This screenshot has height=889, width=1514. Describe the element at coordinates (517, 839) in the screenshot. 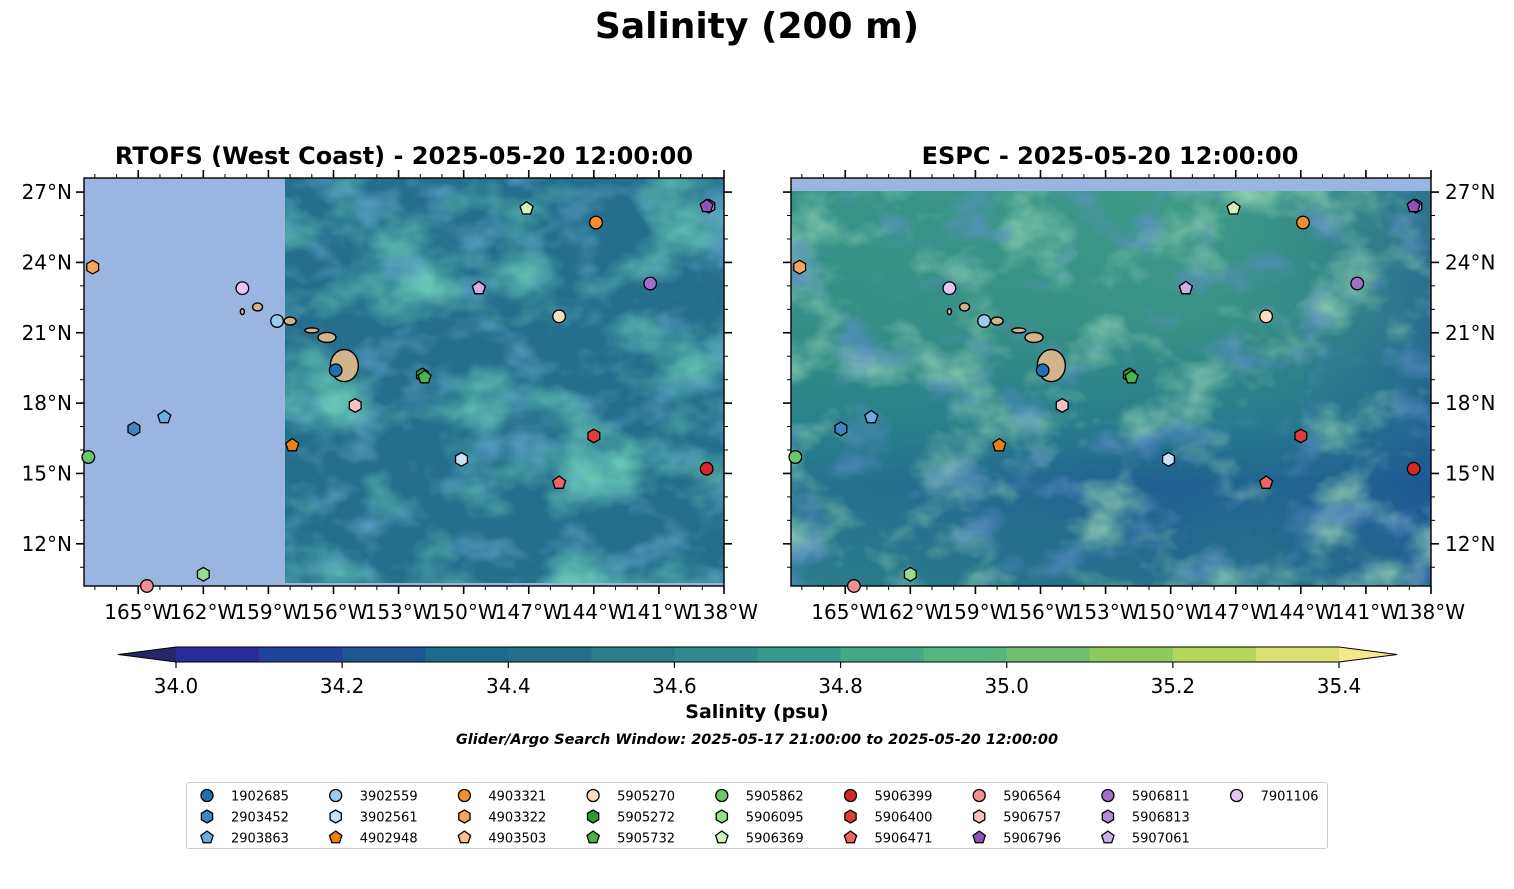

I see `legend-label: 4903503` at that location.